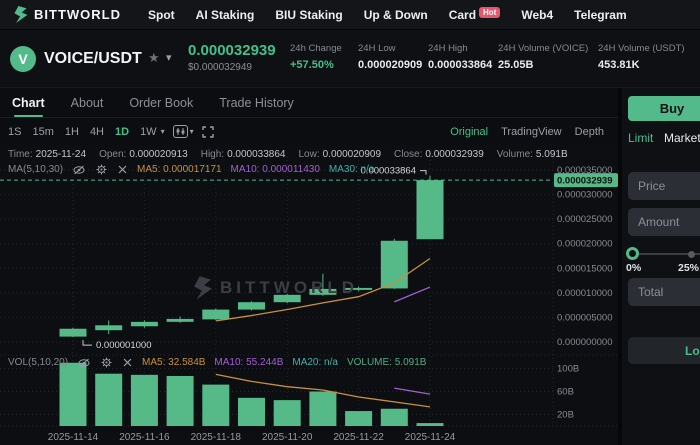 This screenshot has width=700, height=445. What do you see at coordinates (180, 131) in the screenshot?
I see `chart-style-icon` at bounding box center [180, 131].